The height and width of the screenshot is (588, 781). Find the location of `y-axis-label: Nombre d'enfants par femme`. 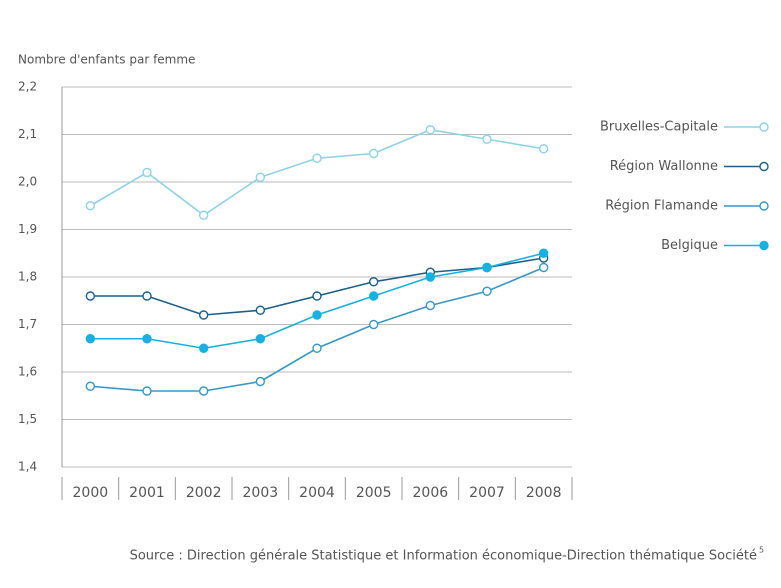

y-axis-label: Nombre d'enfants par femme is located at coordinates (106, 60).